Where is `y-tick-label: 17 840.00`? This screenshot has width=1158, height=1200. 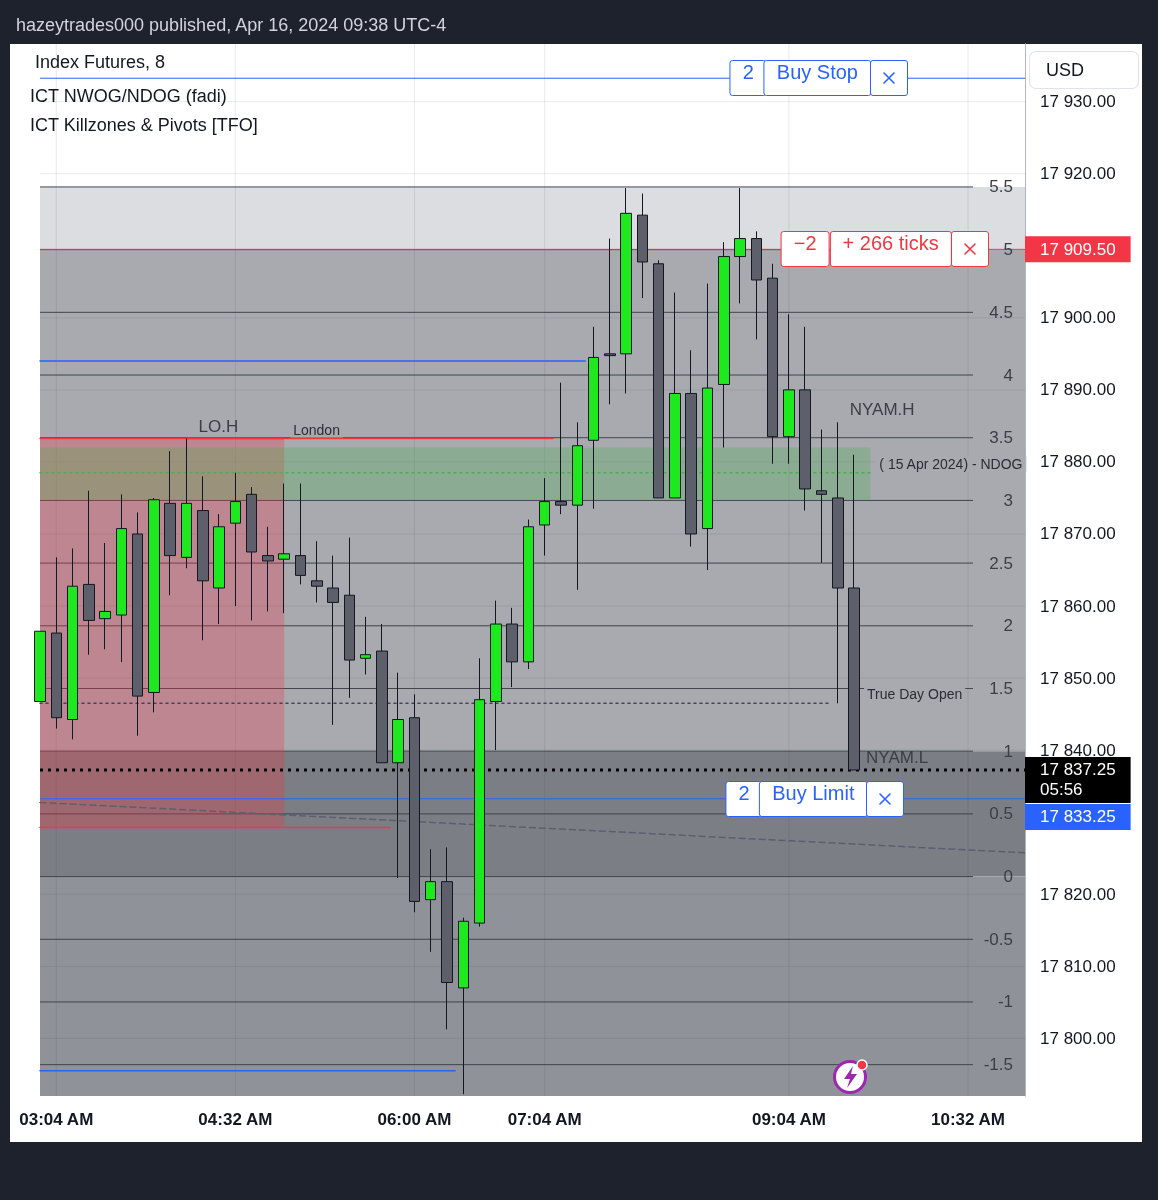 y-tick-label: 17 840.00 is located at coordinates (1078, 750).